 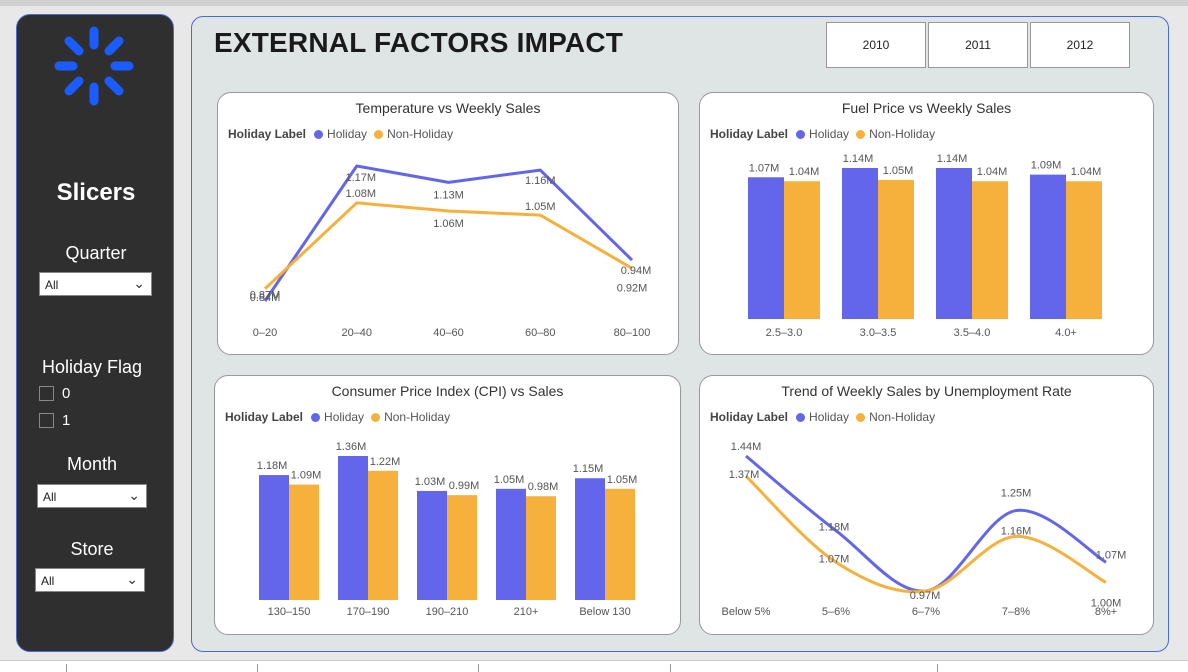 What do you see at coordinates (272, 466) in the screenshot?
I see `data-label: 1.18M` at bounding box center [272, 466].